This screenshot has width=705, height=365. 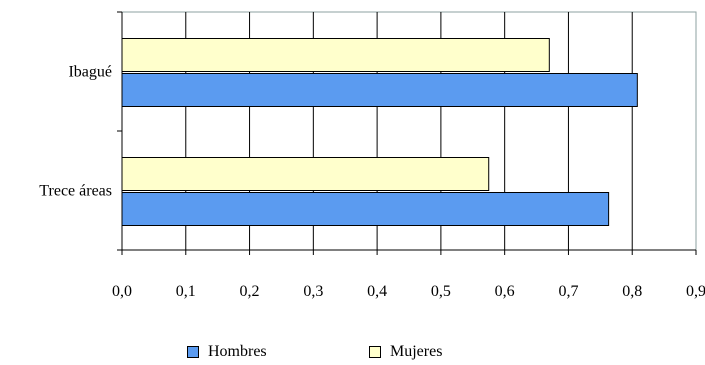 What do you see at coordinates (377, 291) in the screenshot?
I see `x-tick-label: 0,4` at bounding box center [377, 291].